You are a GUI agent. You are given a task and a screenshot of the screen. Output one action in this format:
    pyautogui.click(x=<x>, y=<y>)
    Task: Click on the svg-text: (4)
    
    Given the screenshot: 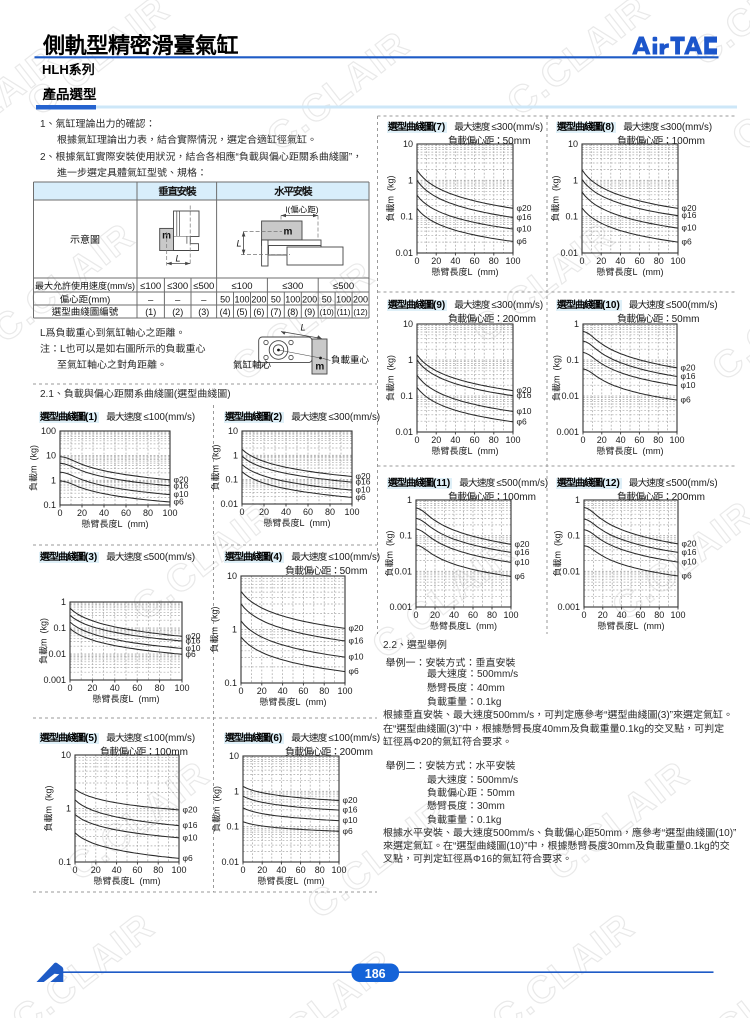 What is the action you would take?
    pyautogui.click(x=225, y=312)
    